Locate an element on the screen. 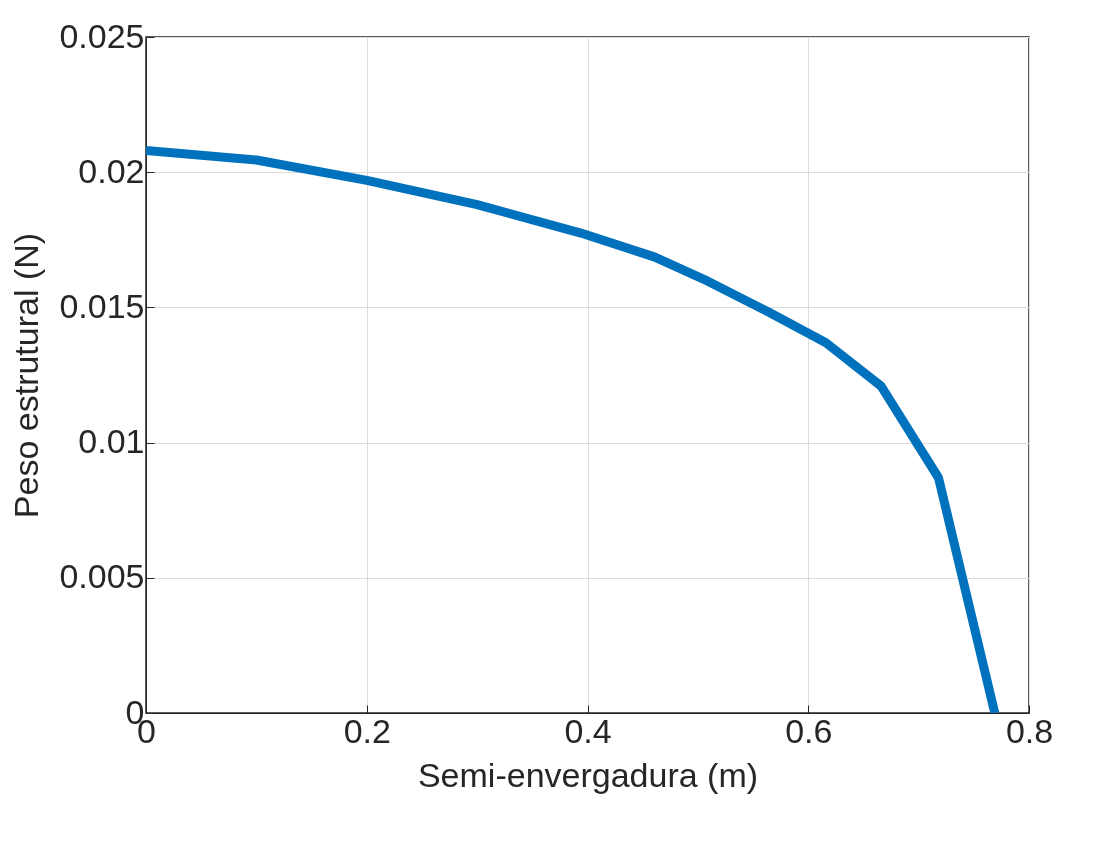 This screenshot has width=1117, height=841. x-axis-title: Semi-envergadura (m) is located at coordinates (588, 774).